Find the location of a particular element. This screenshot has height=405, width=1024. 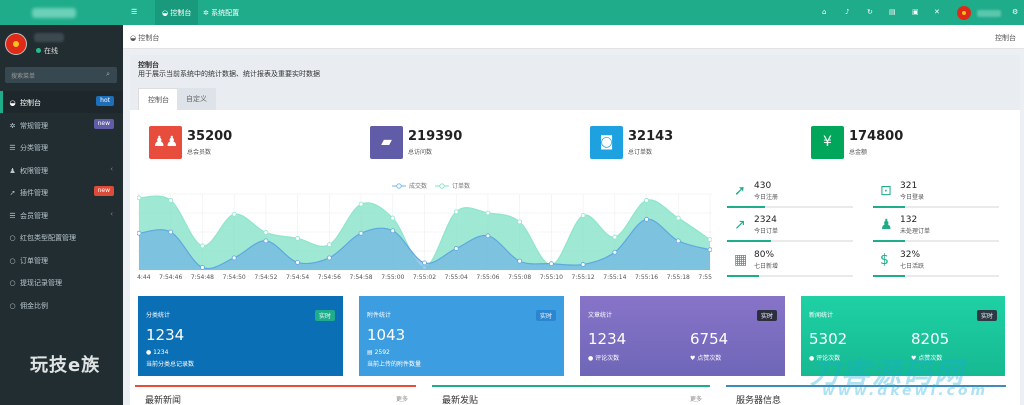

language-icon: ▣ is located at coordinates (915, 12).